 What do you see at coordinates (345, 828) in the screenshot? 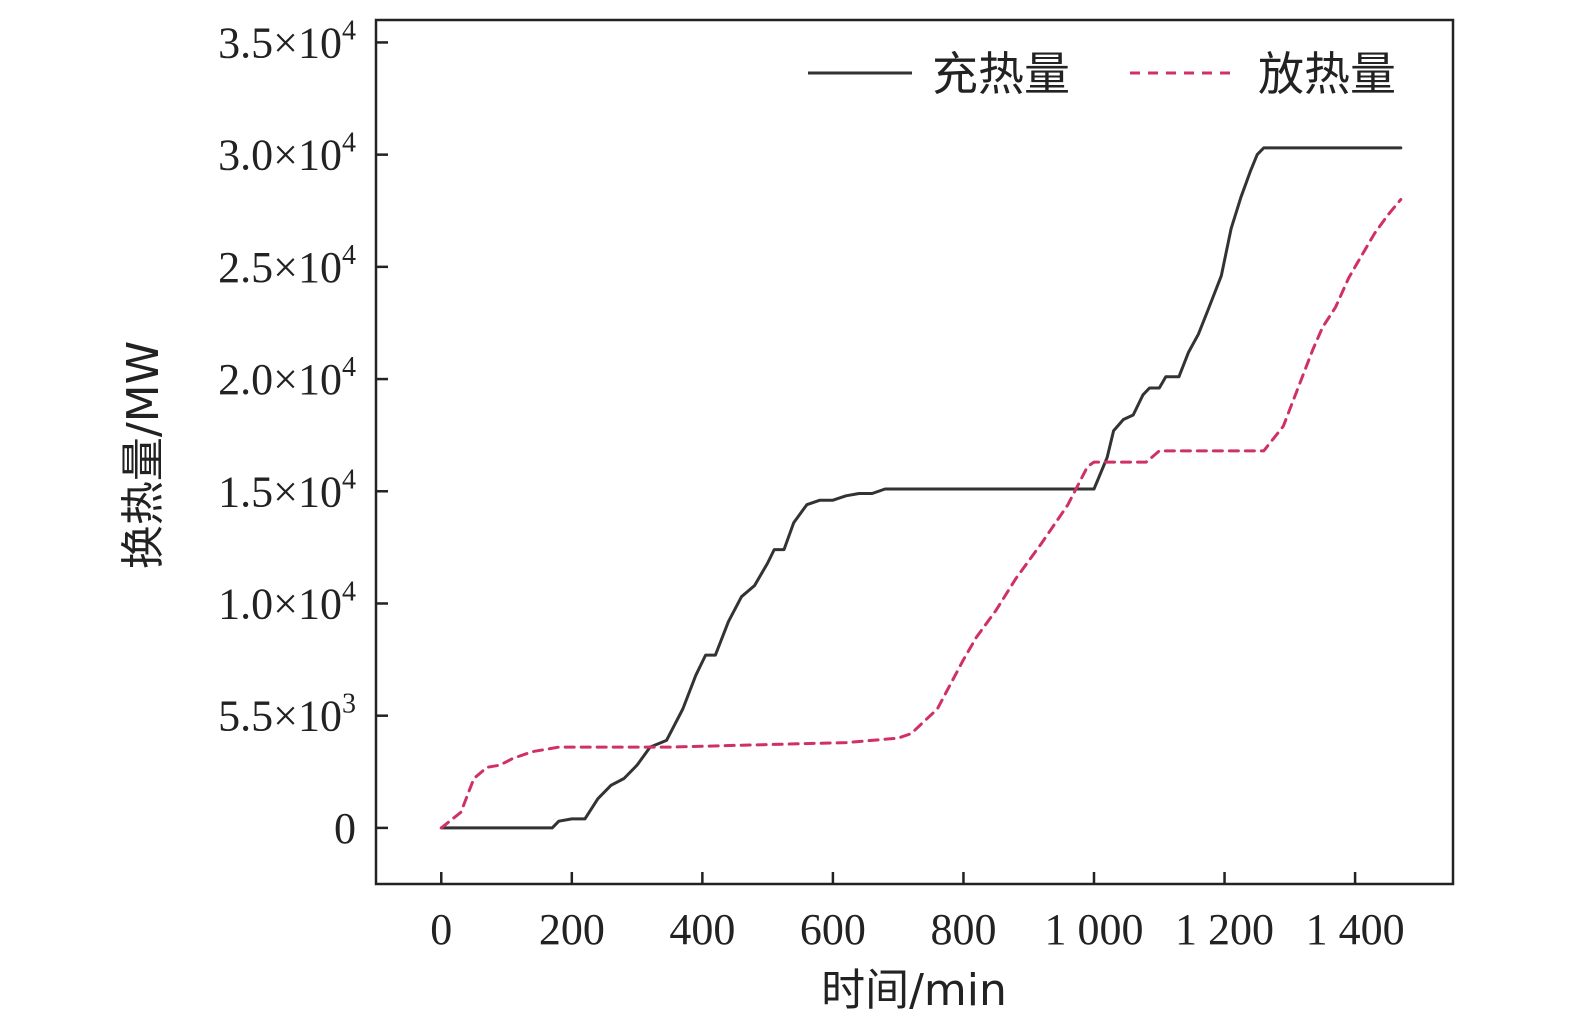
I see `y-tick-label: 0` at bounding box center [345, 828].